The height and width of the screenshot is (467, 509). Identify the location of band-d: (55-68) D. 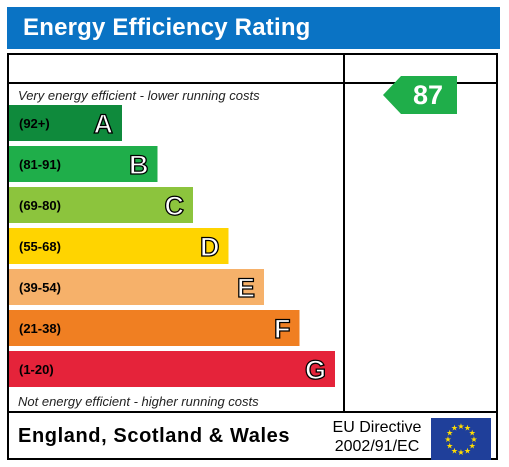
(119, 246).